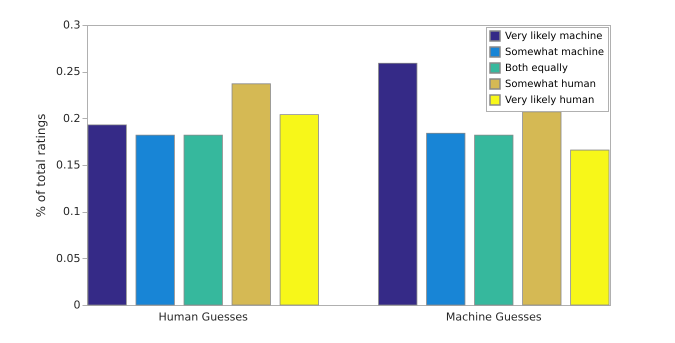 Image resolution: width=675 pixels, height=343 pixels. I want to click on legend-label: Very likely human, so click(549, 100).